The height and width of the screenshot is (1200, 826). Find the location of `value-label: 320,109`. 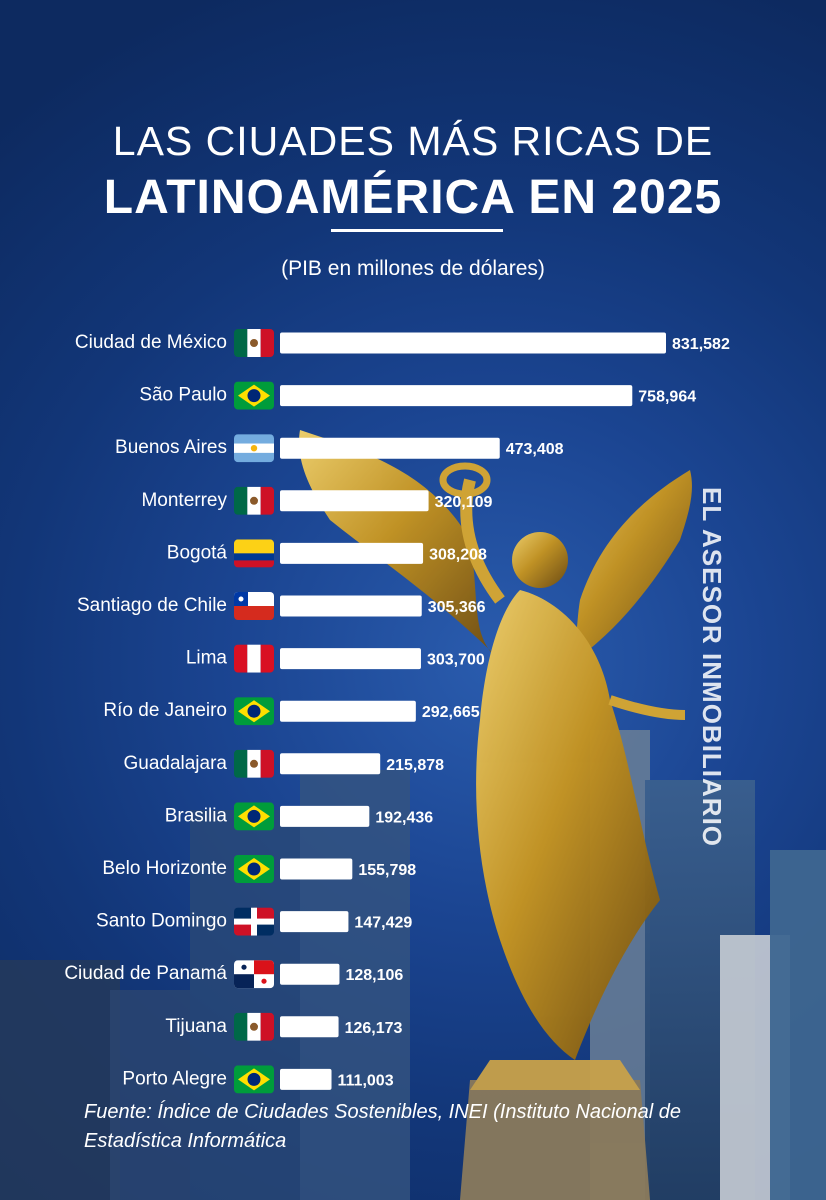

value-label: 320,109 is located at coordinates (464, 502).